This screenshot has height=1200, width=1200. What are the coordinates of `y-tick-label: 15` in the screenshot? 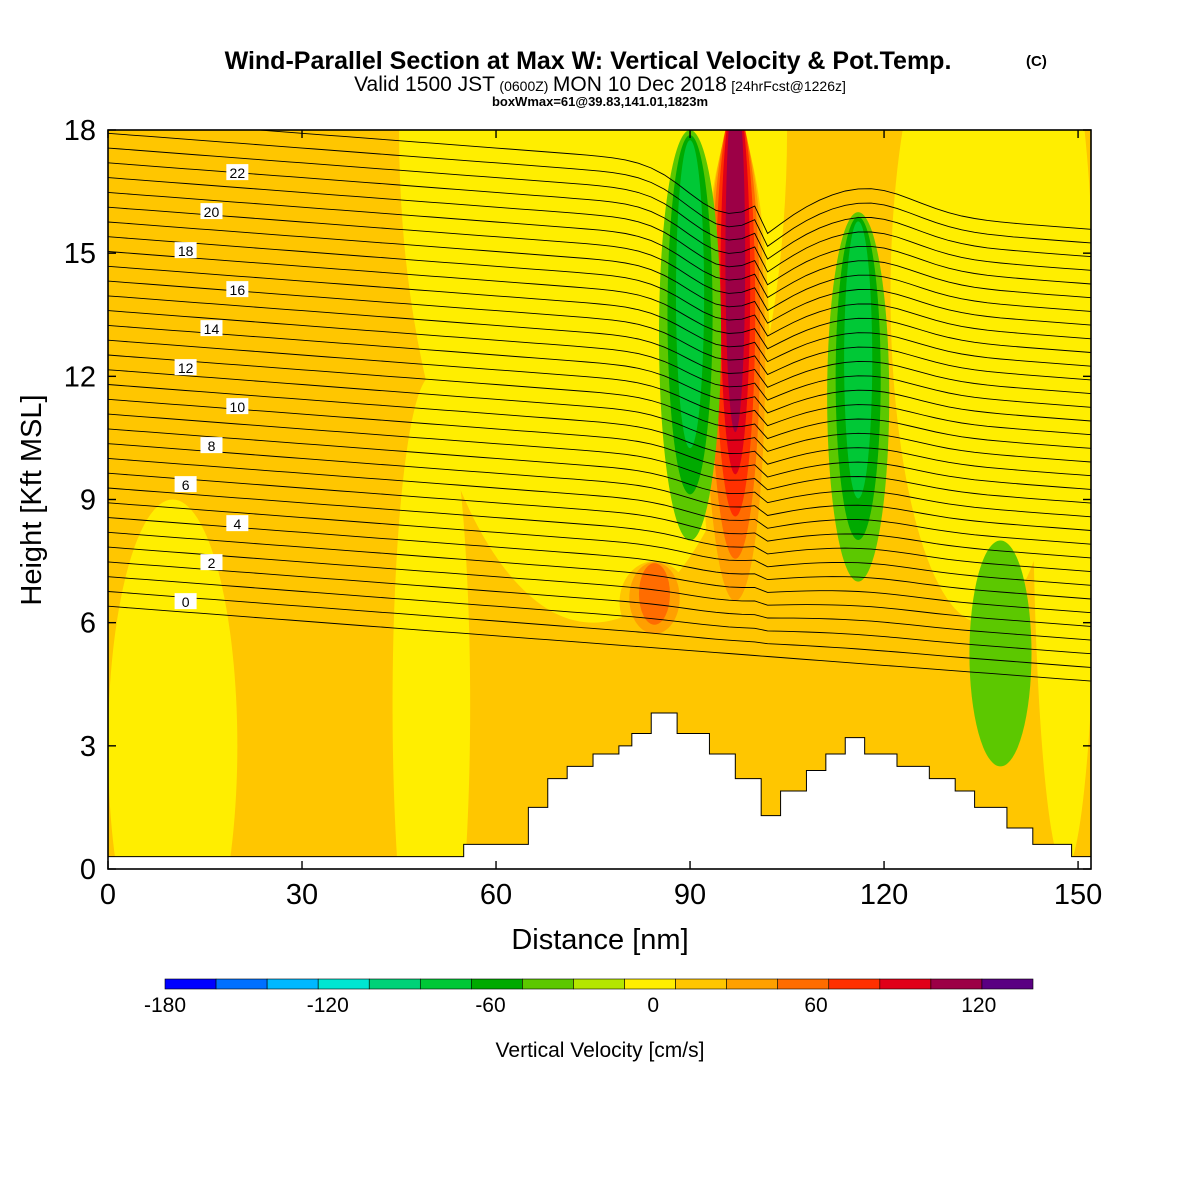 It's located at (80, 254).